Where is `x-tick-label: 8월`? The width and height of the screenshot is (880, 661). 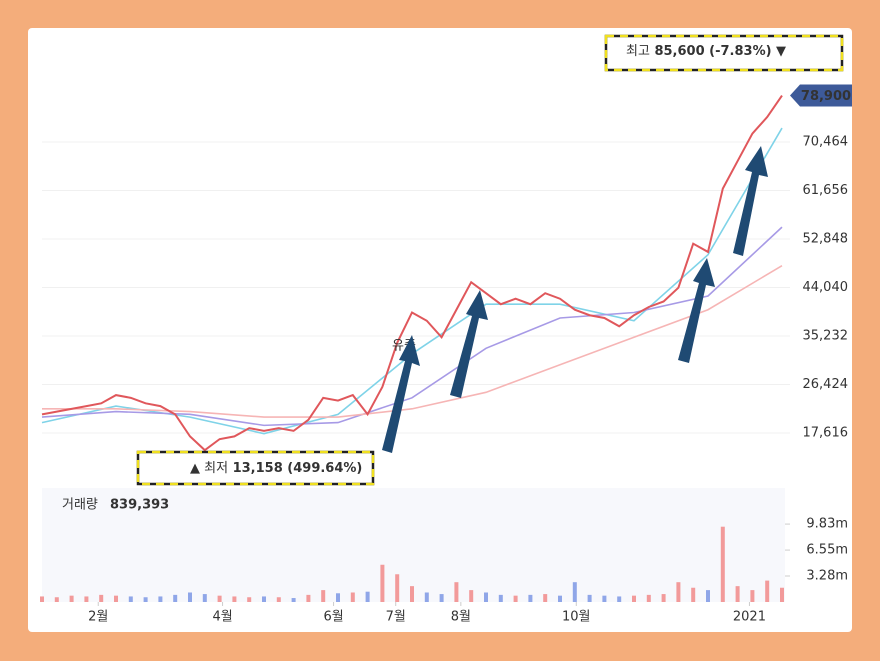 x-tick-label: 8월 is located at coordinates (461, 617).